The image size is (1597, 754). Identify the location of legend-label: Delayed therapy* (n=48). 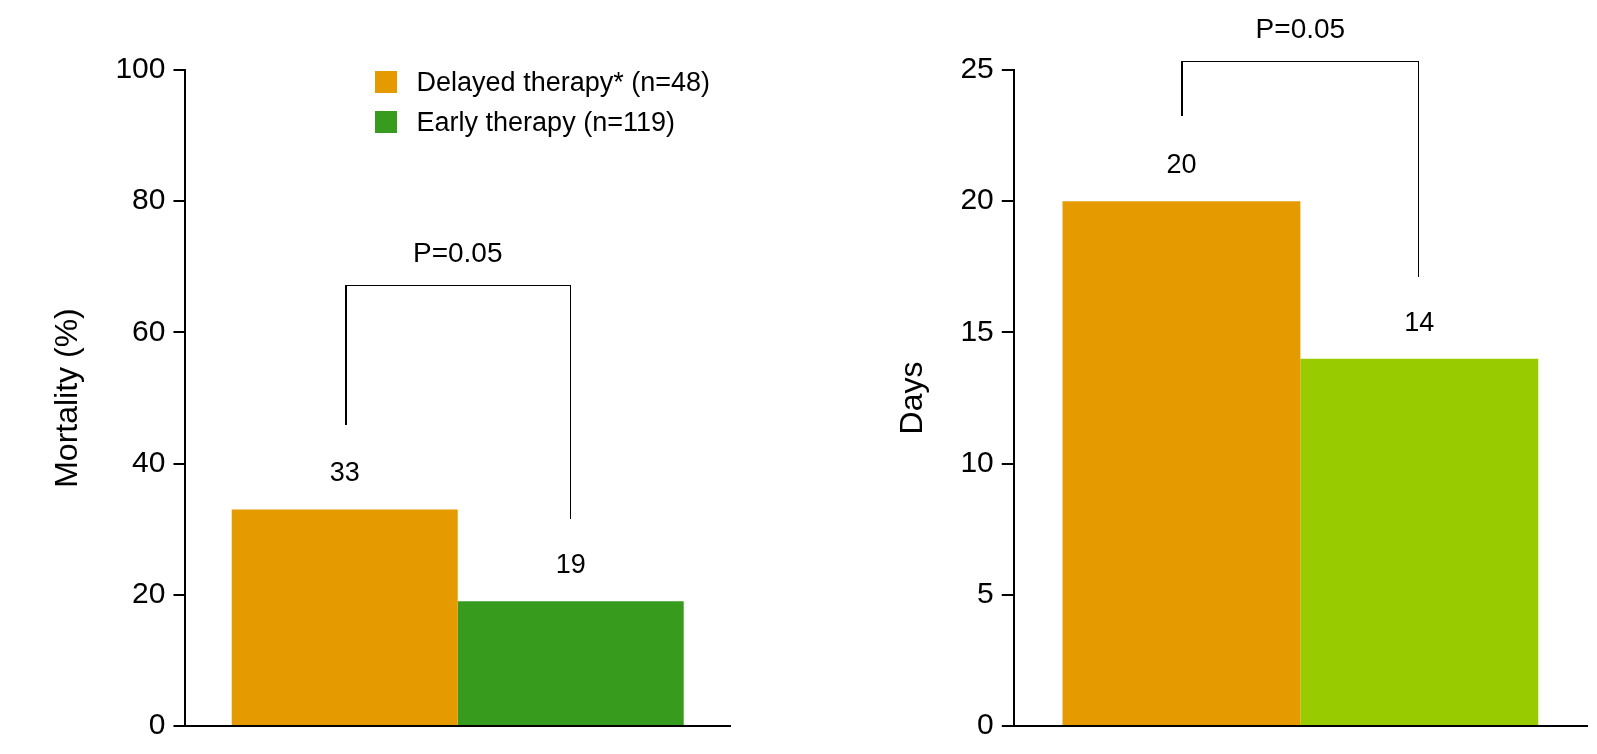
(563, 82).